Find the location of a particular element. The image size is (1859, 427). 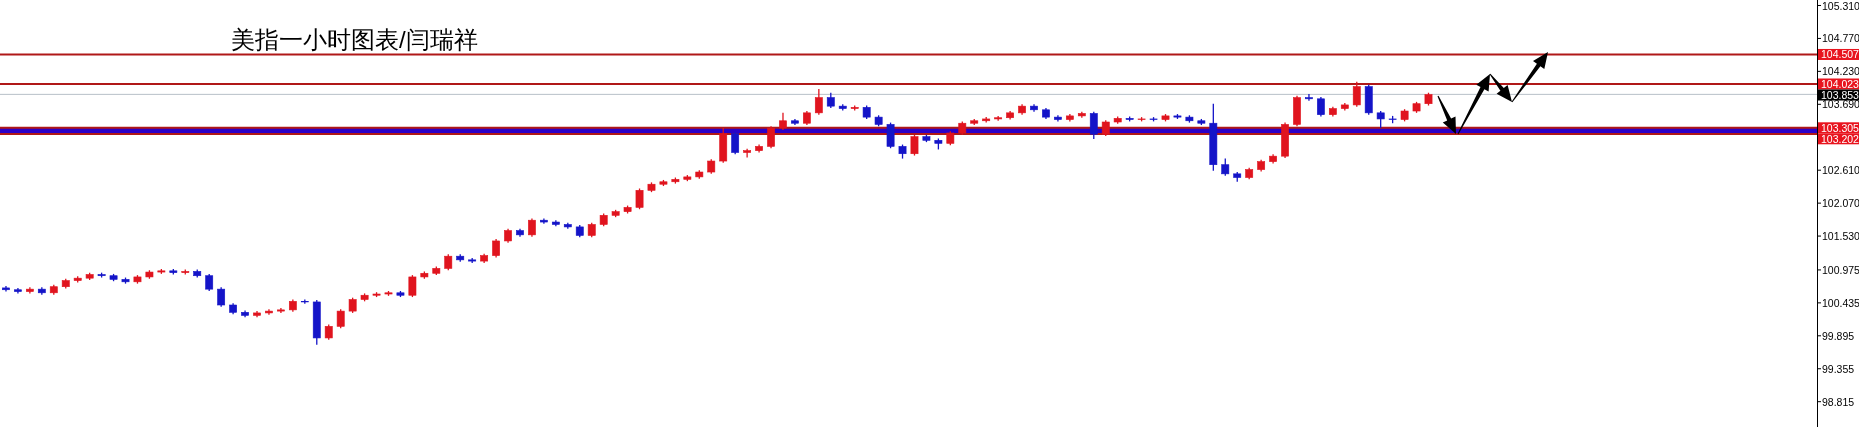

y-tick-label: 98.815 is located at coordinates (1838, 401).